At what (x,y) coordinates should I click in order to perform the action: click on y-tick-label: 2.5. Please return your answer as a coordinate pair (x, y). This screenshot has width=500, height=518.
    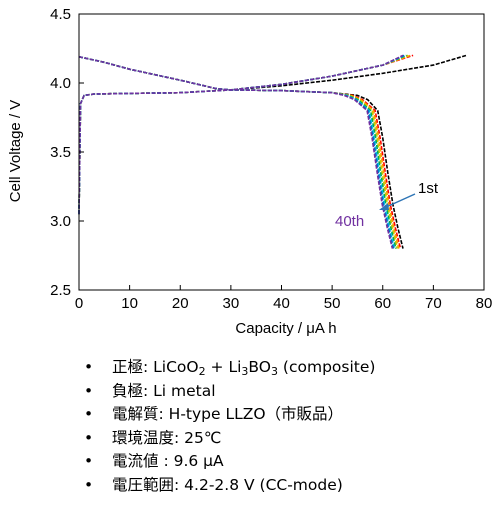
    Looking at the image, I should click on (60, 290).